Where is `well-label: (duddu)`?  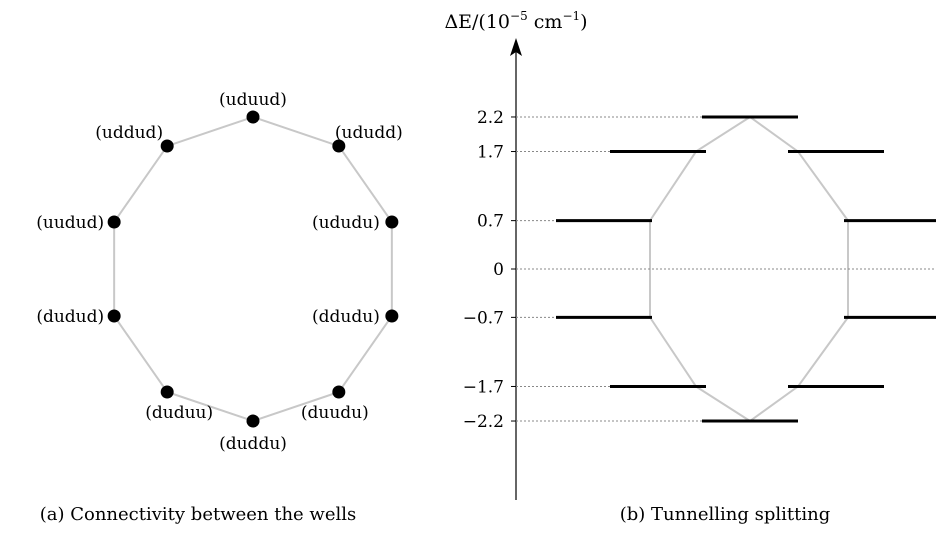 well-label: (duddu) is located at coordinates (253, 444).